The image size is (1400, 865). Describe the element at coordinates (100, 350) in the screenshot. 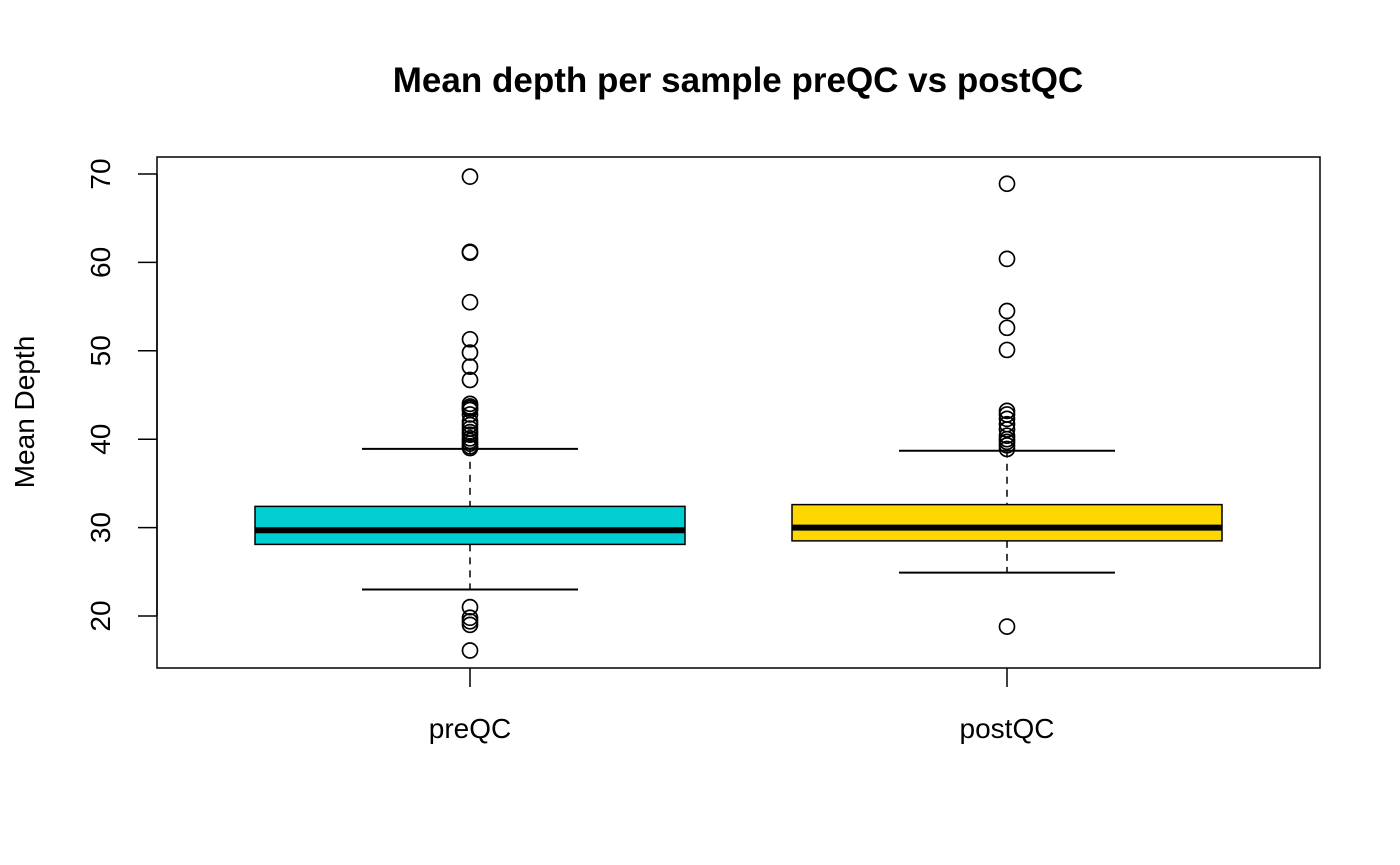

I see `y-tick-label: 50` at that location.